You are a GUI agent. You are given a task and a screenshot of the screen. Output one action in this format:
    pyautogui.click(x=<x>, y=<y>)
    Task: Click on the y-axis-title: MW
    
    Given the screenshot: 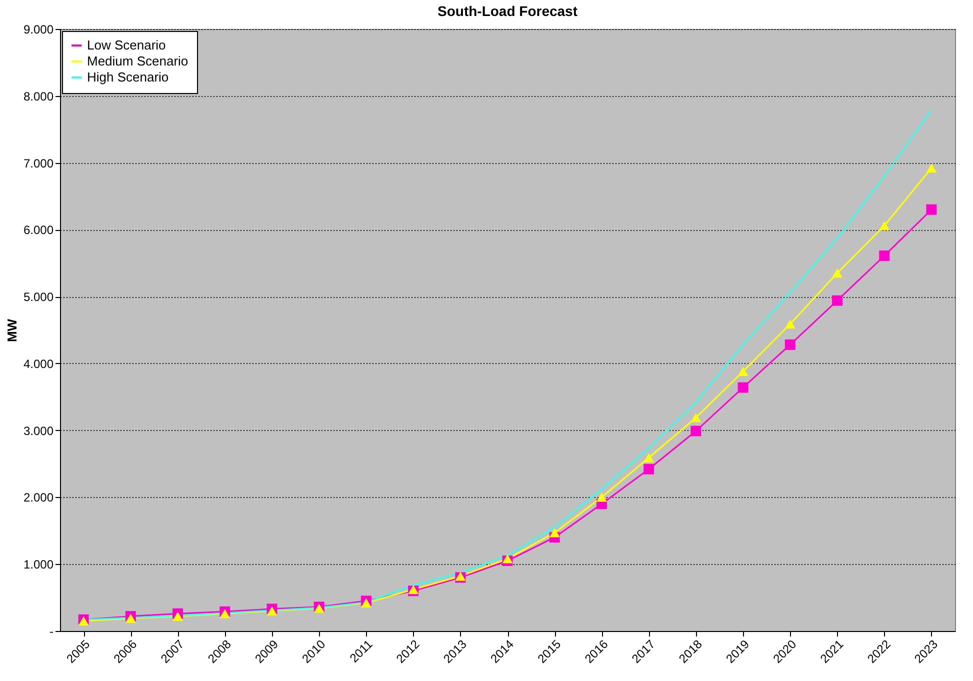 What is the action you would take?
    pyautogui.click(x=12, y=330)
    